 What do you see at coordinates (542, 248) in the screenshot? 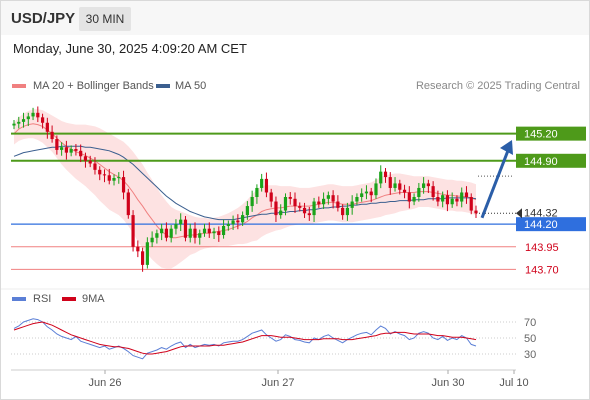
I see `level-label: 143.95` at bounding box center [542, 248].